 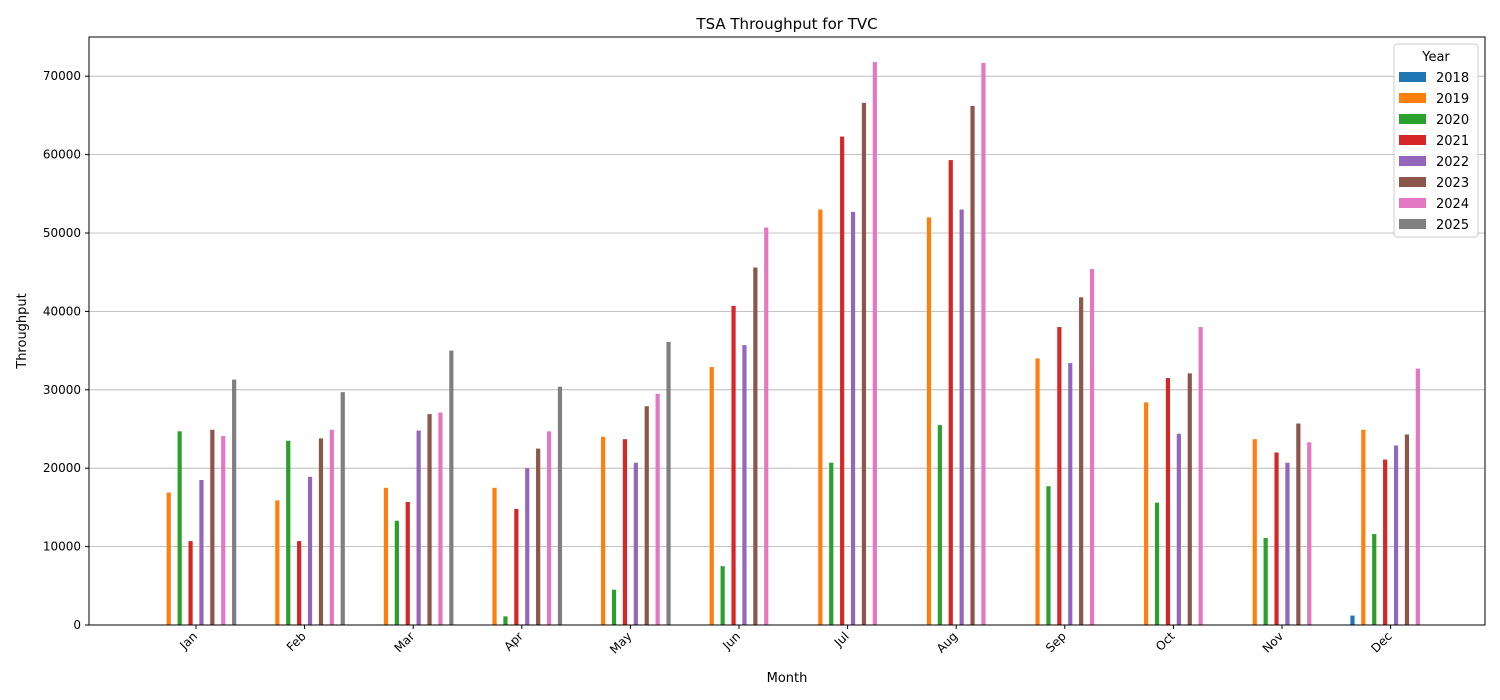 I want to click on bar-2023-Feb, so click(x=321, y=531).